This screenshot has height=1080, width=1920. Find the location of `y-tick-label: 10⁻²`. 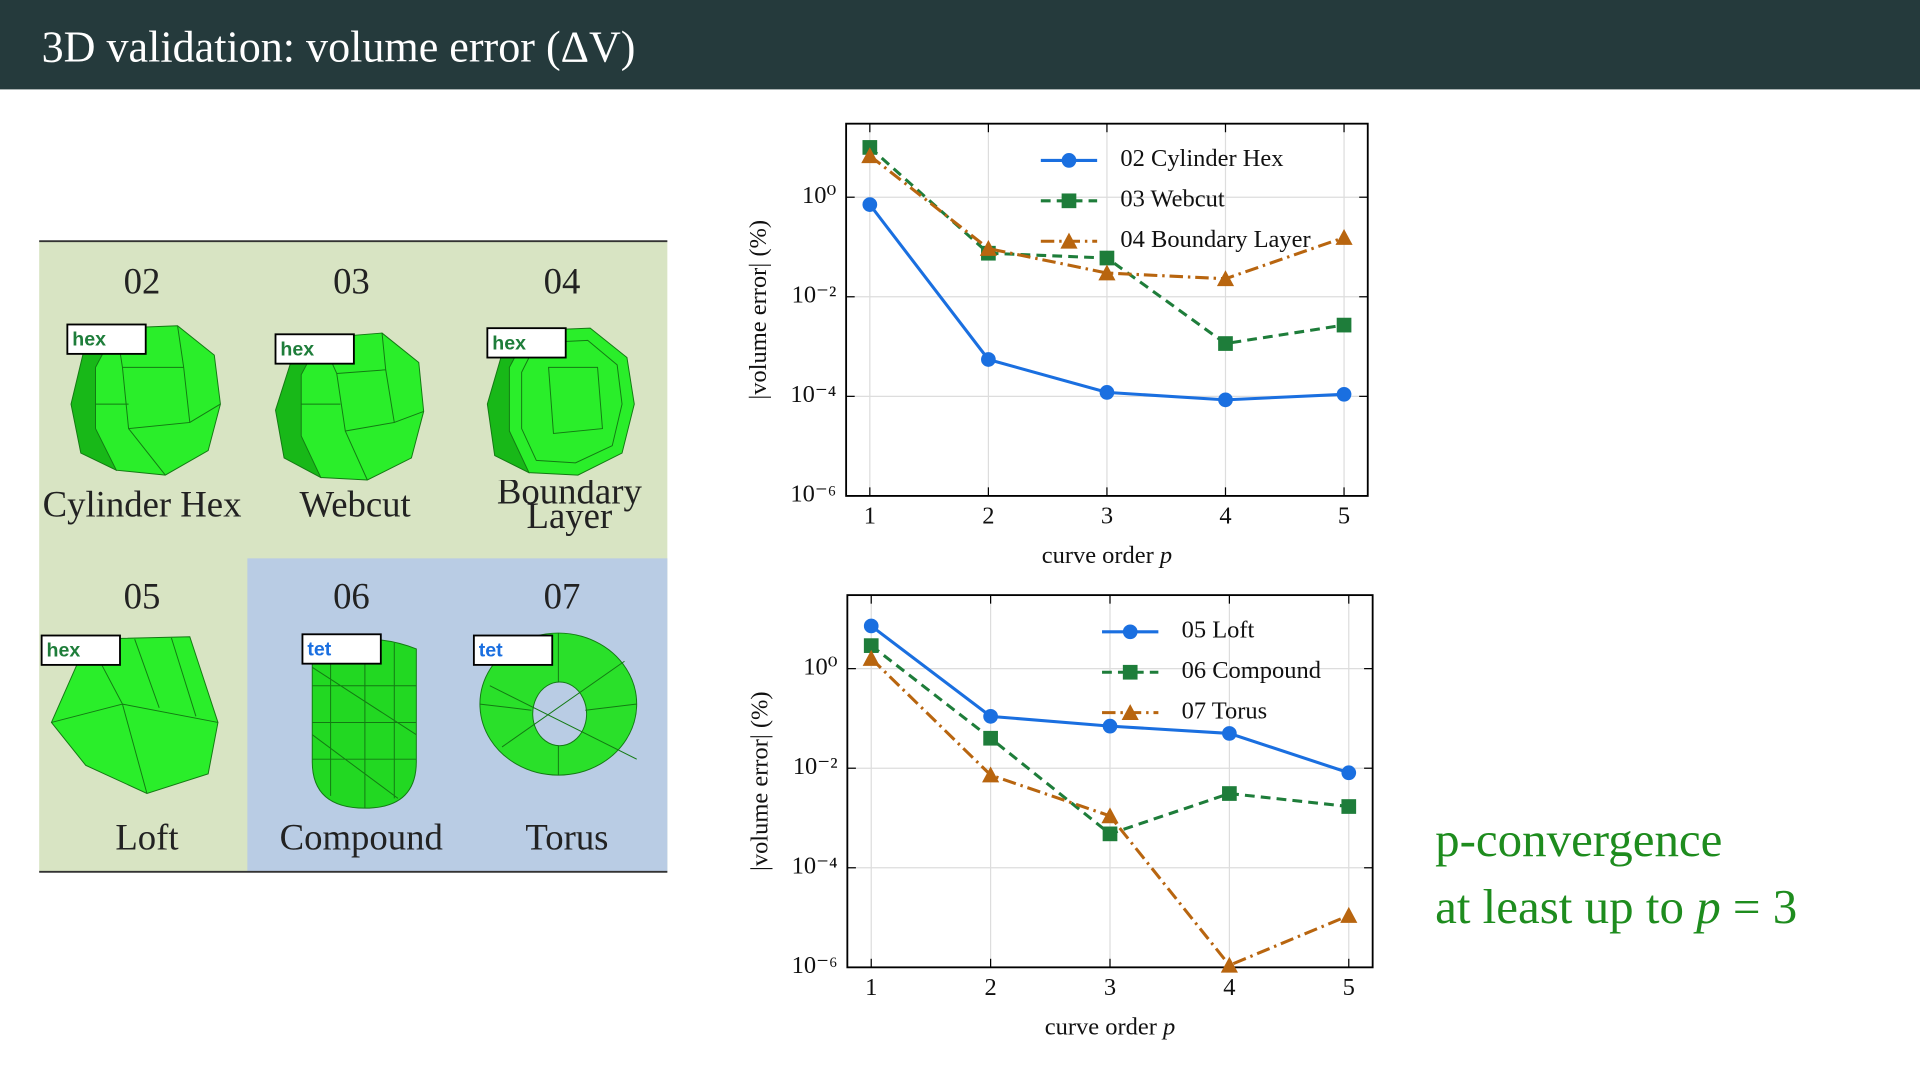

y-tick-label: 10⁻² is located at coordinates (815, 766).